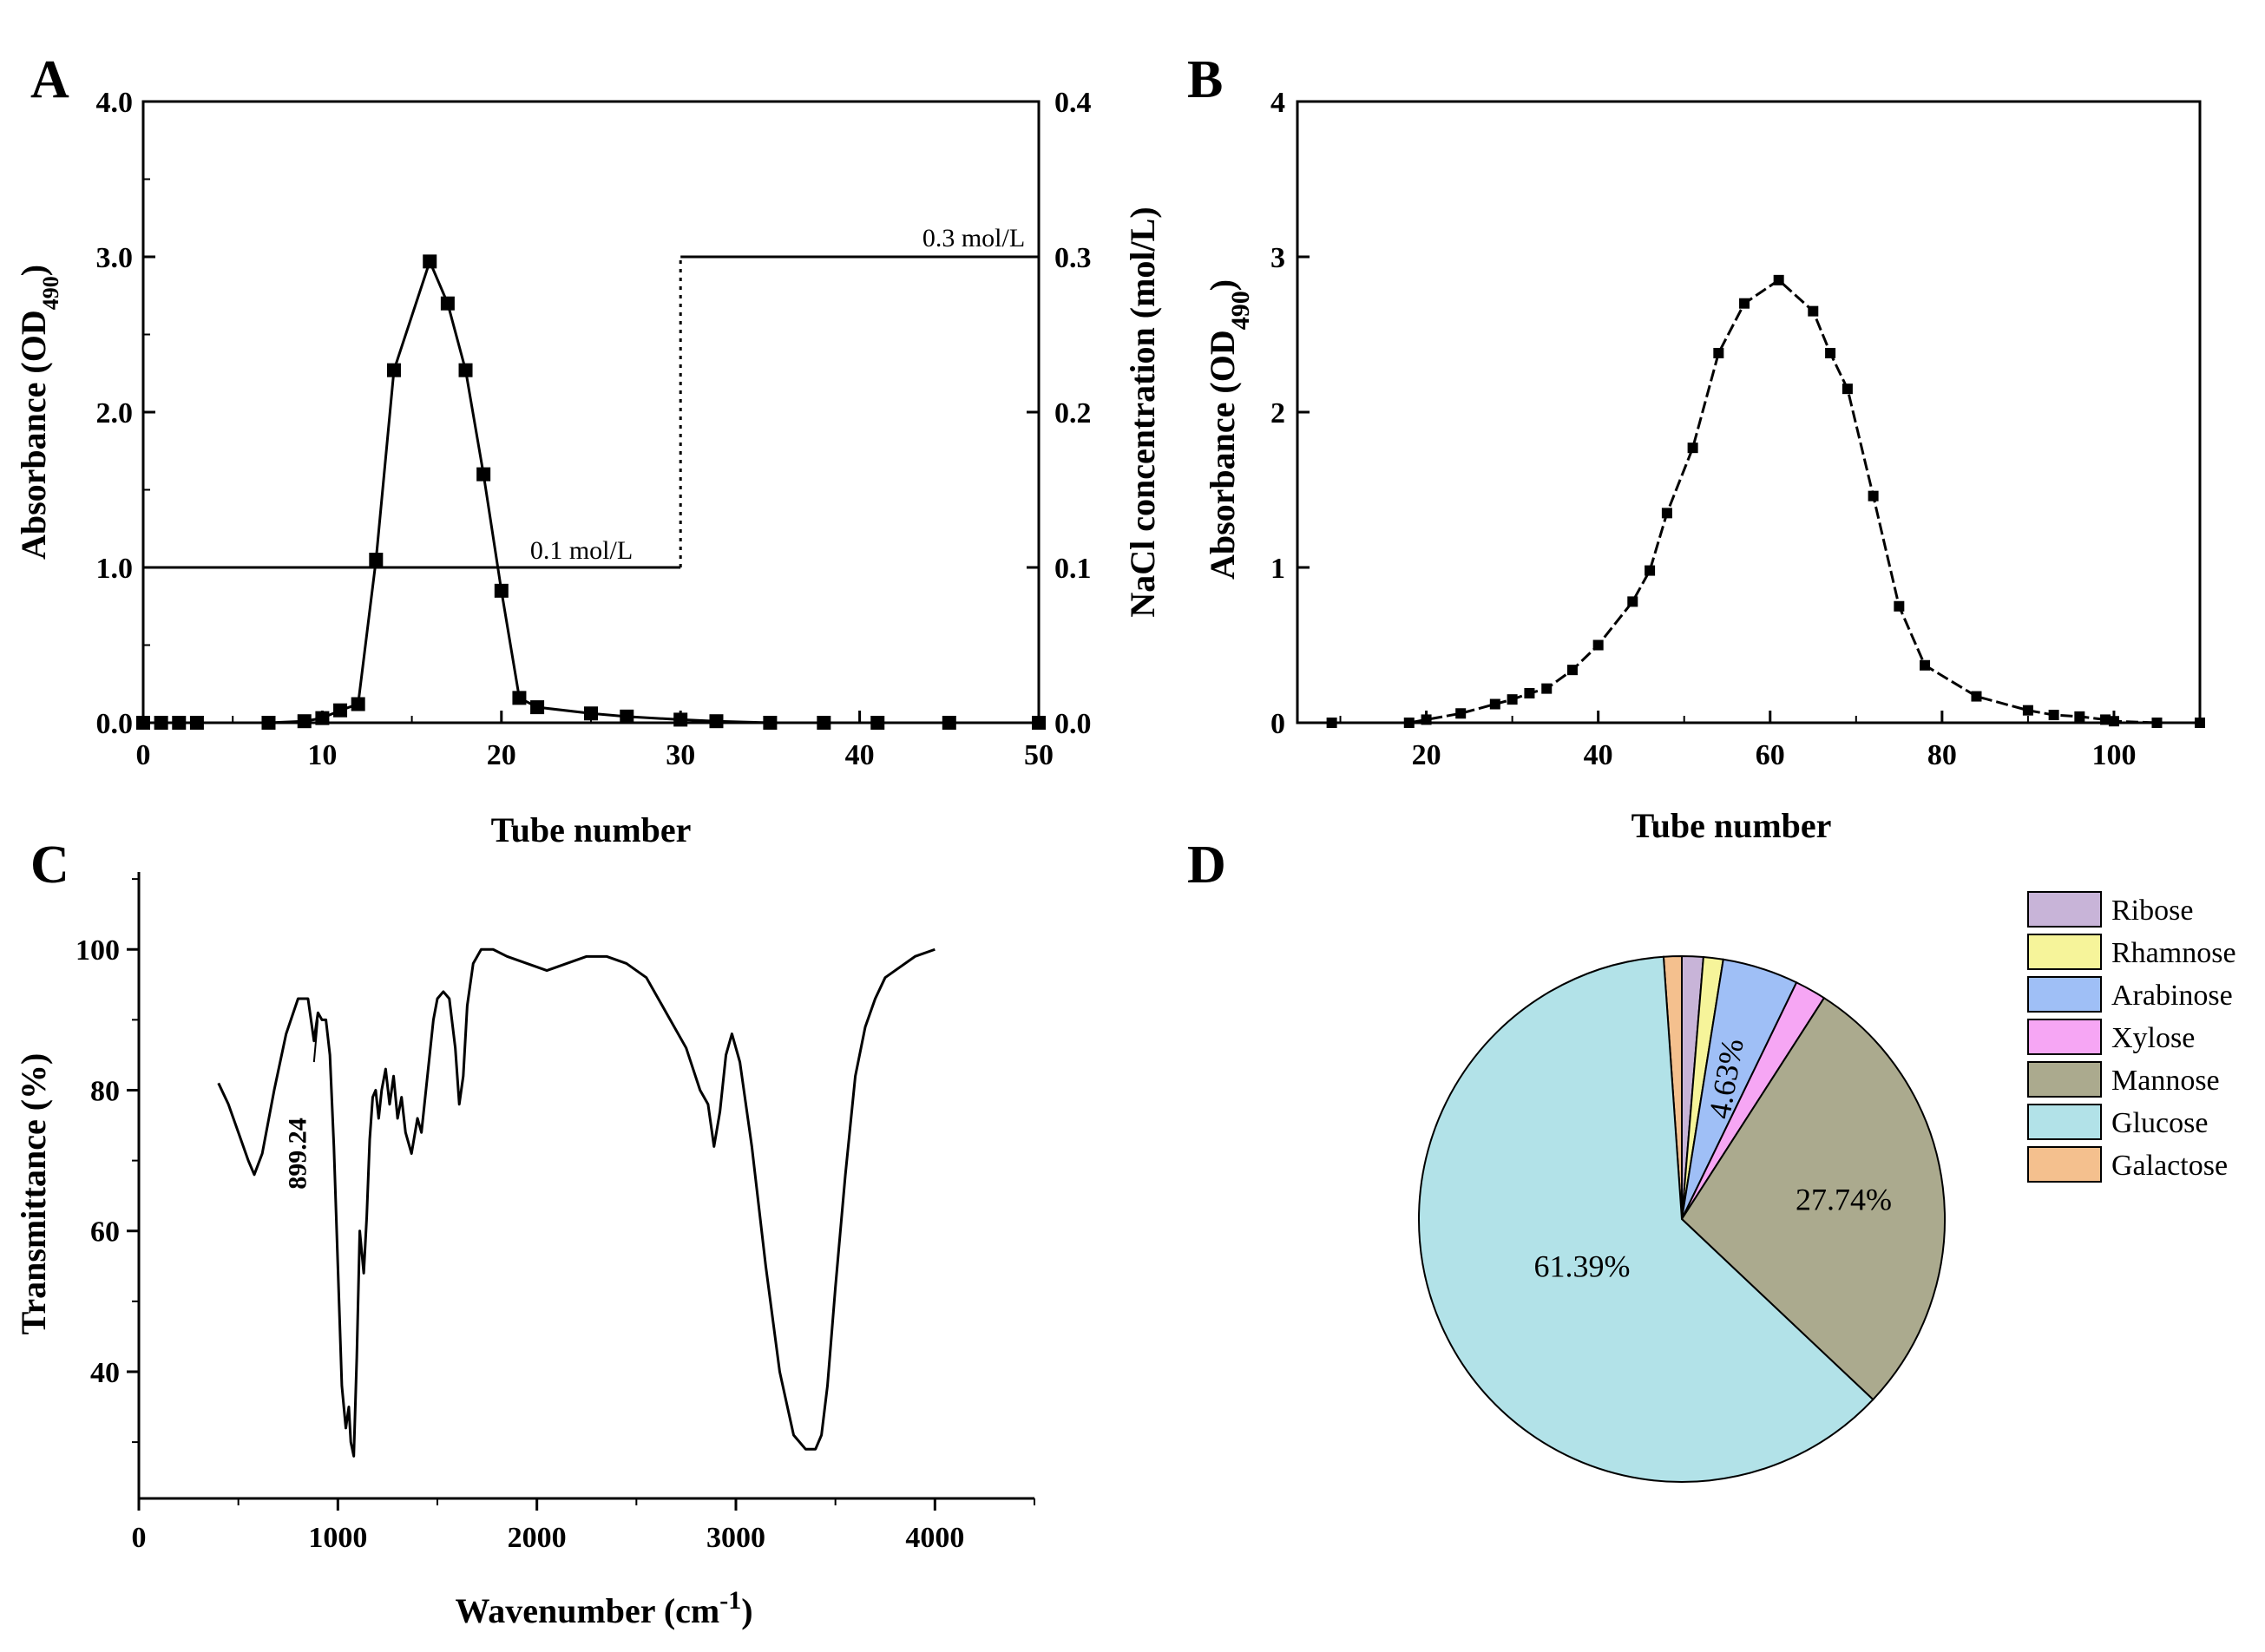  I want to click on panel-a-y2tick-label: 0.1, so click(1073, 569).